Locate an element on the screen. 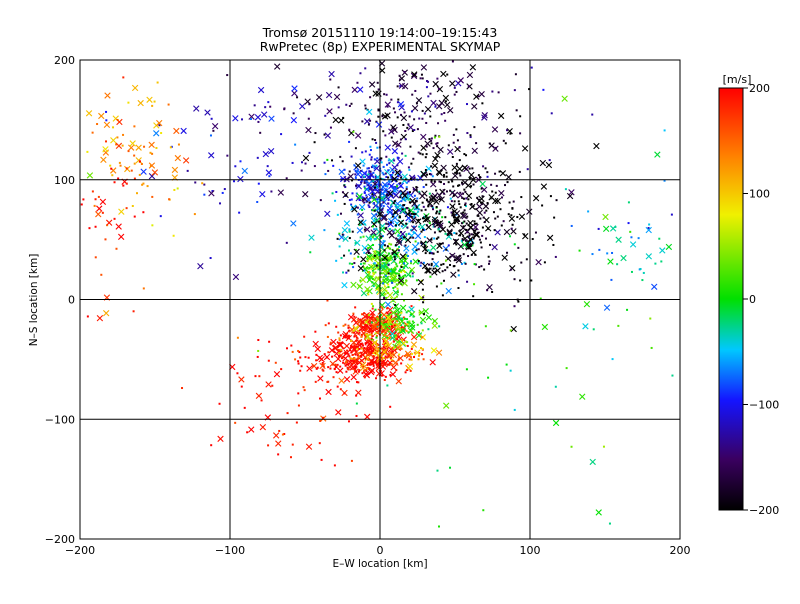 This screenshot has height=604, width=800. x-ticks: −200 −100 0 100 200 is located at coordinates (378, 550).